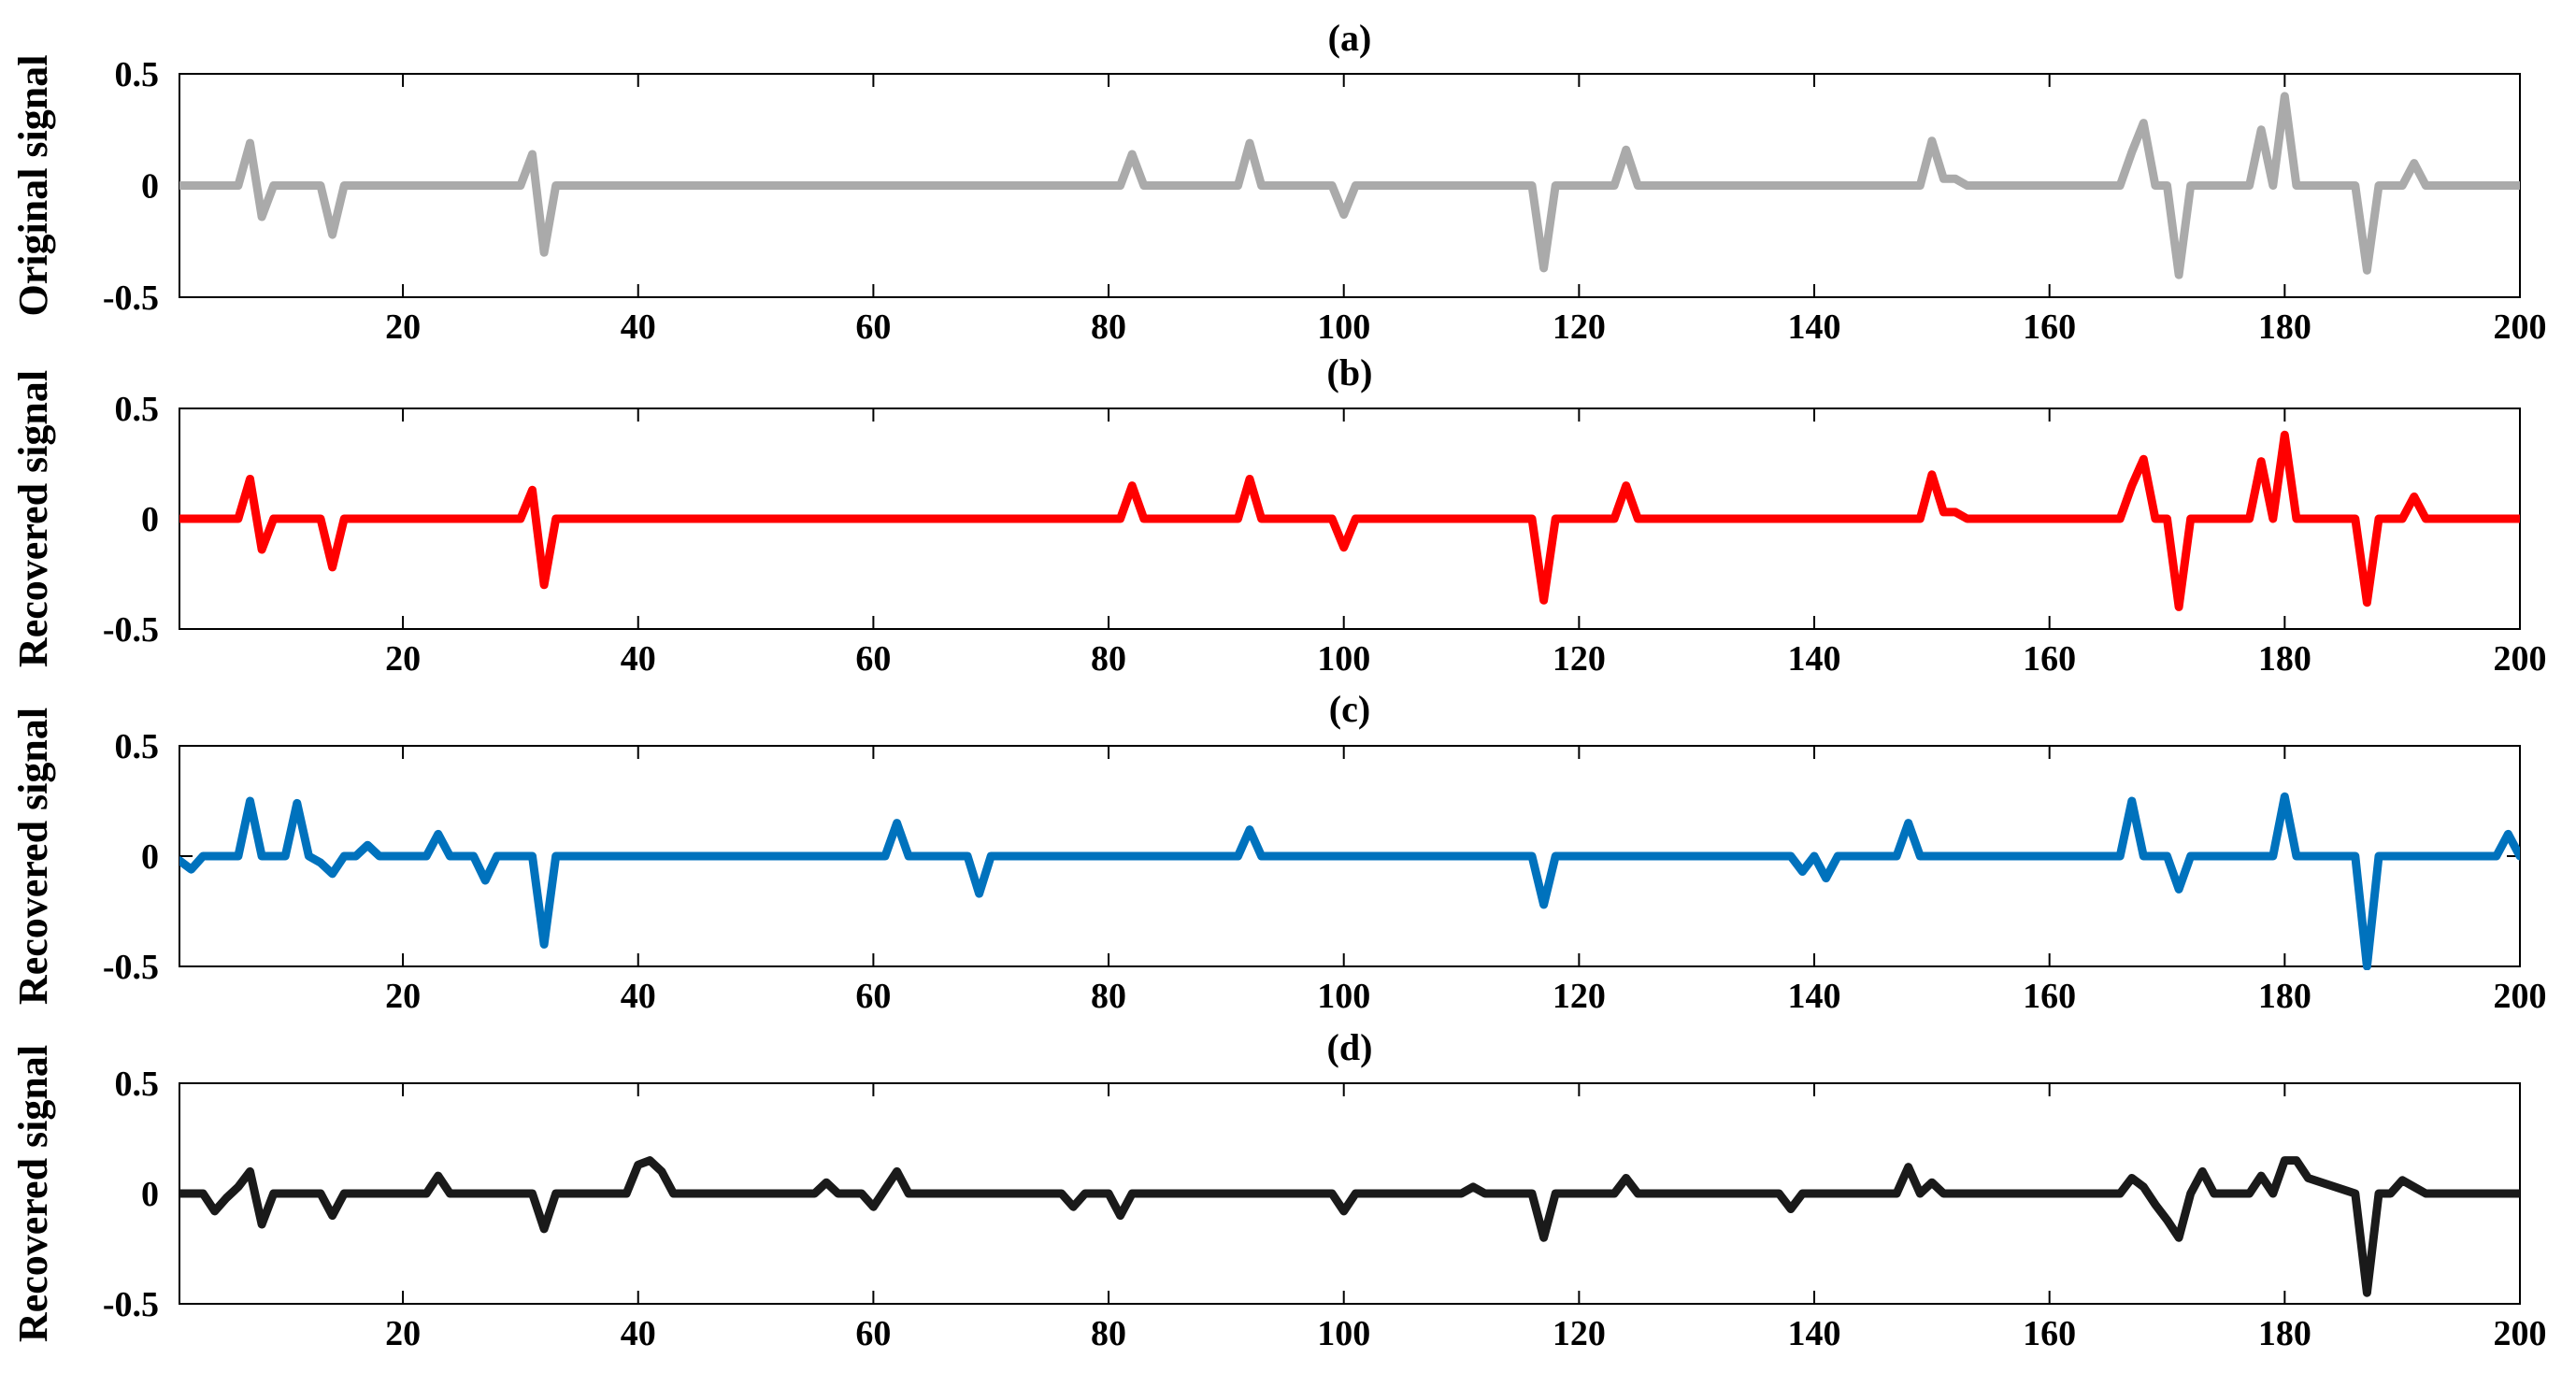 Image resolution: width=2576 pixels, height=1387 pixels. What do you see at coordinates (1350, 372) in the screenshot?
I see `panel-title: (b)` at bounding box center [1350, 372].